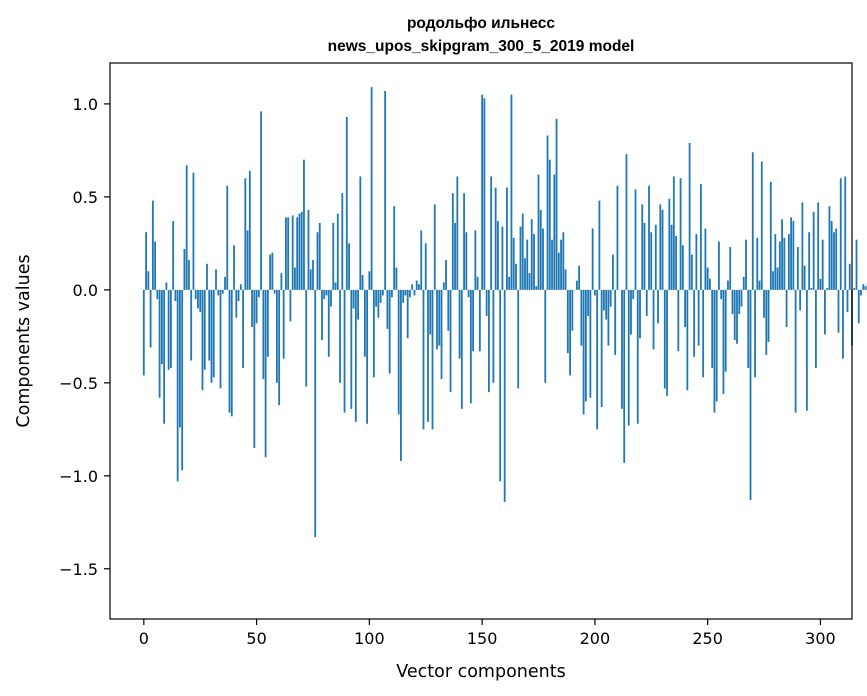  What do you see at coordinates (84, 337) in the screenshot?
I see `y-axis-ticks: −1.5 −1.0 −0.5 0.0 0.5 1.0` at bounding box center [84, 337].